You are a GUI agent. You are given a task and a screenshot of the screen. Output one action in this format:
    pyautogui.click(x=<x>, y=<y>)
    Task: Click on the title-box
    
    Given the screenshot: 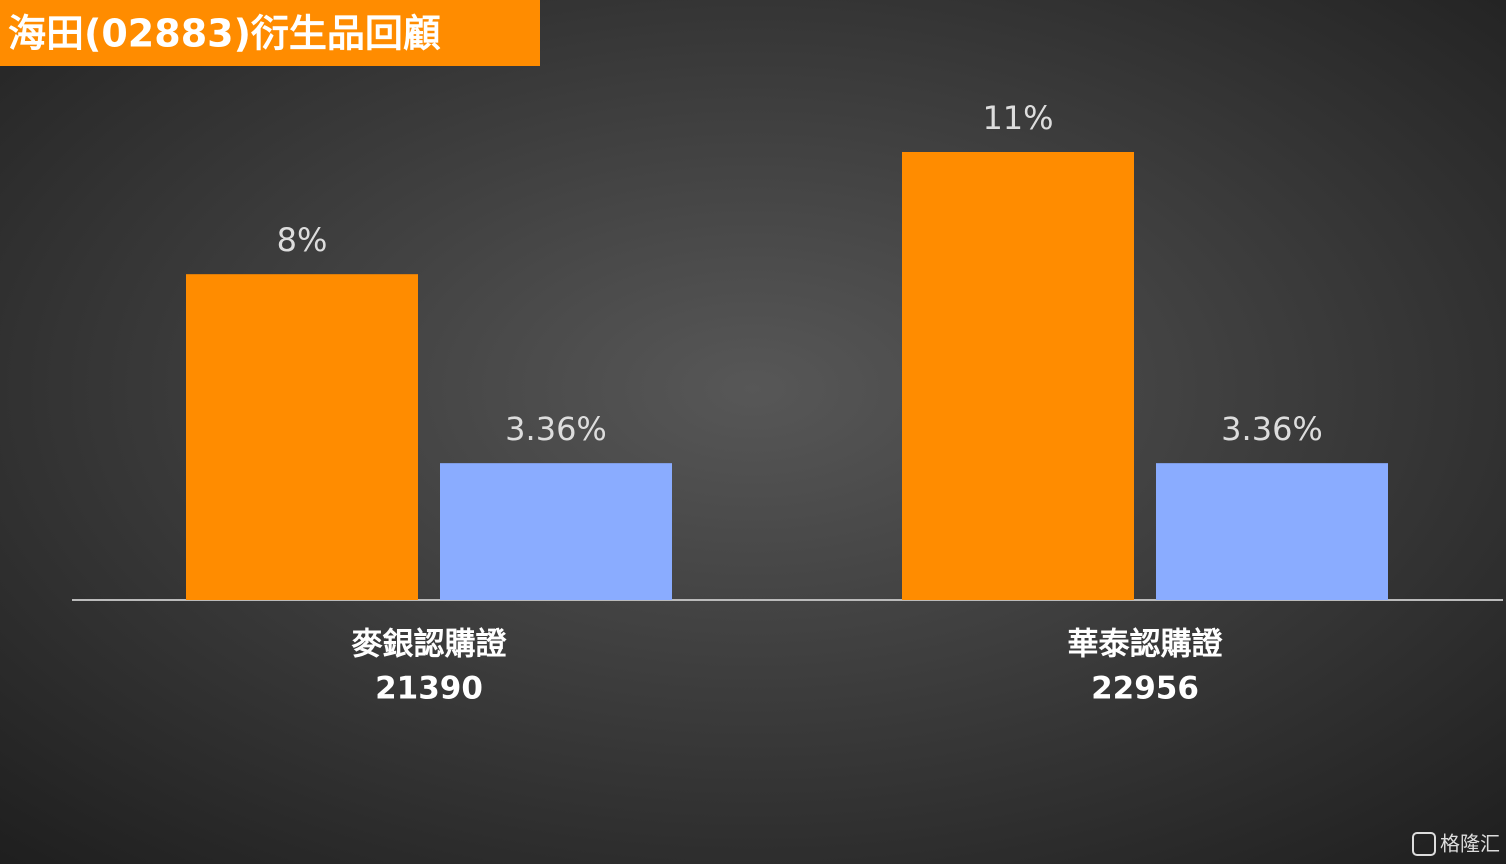 What is the action you would take?
    pyautogui.click(x=270, y=33)
    